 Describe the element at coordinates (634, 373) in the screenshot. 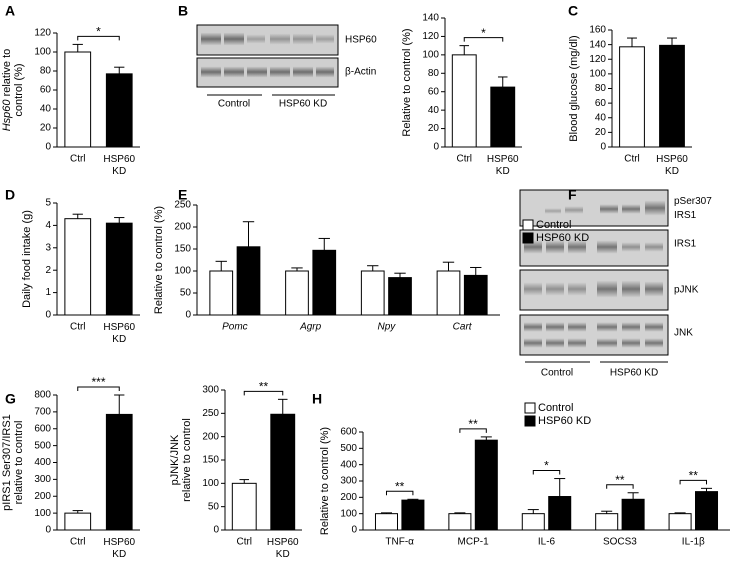

I see `group-label: HSP60 KD` at that location.